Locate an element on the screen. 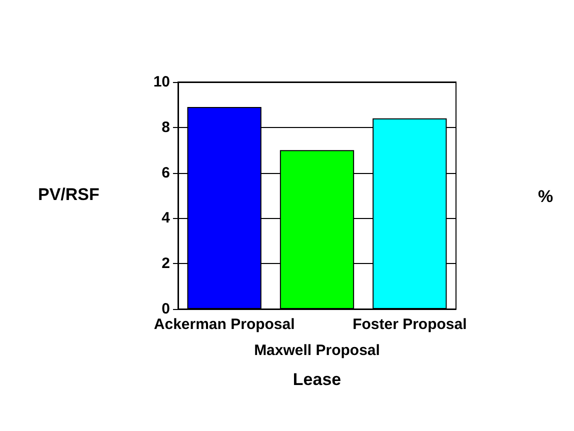 This screenshot has width=574, height=431. y-tick-label: 10 is located at coordinates (161, 82).